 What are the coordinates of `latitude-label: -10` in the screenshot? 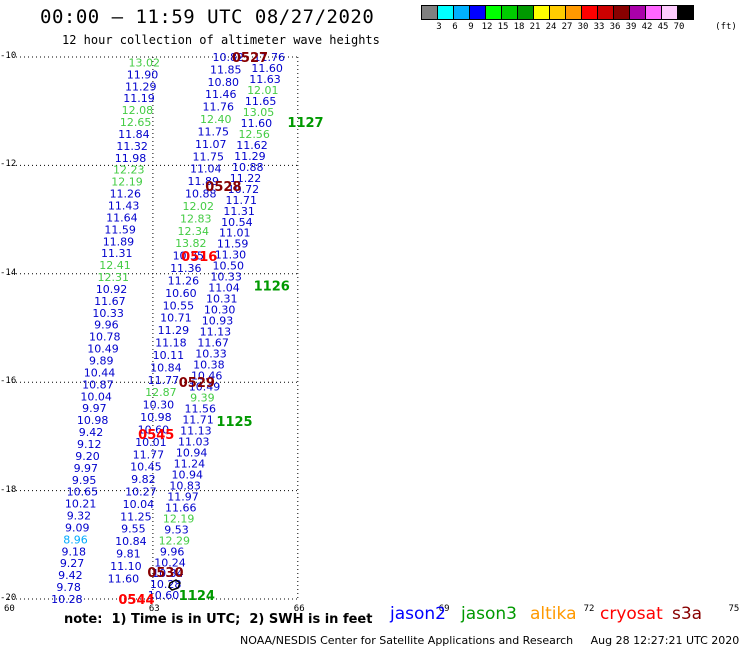 It's located at (8, 56).